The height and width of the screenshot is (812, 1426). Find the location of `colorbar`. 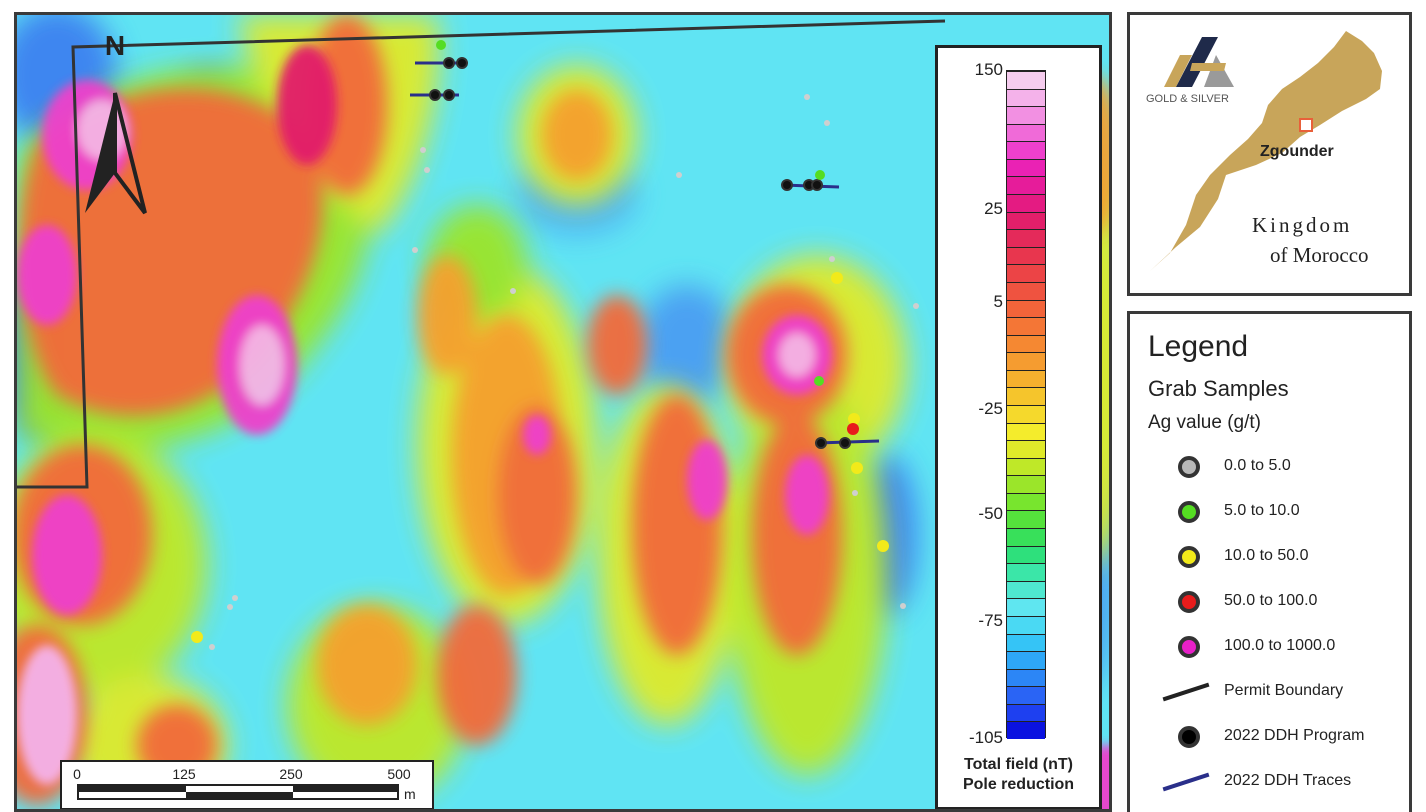

colorbar is located at coordinates (1026, 404).